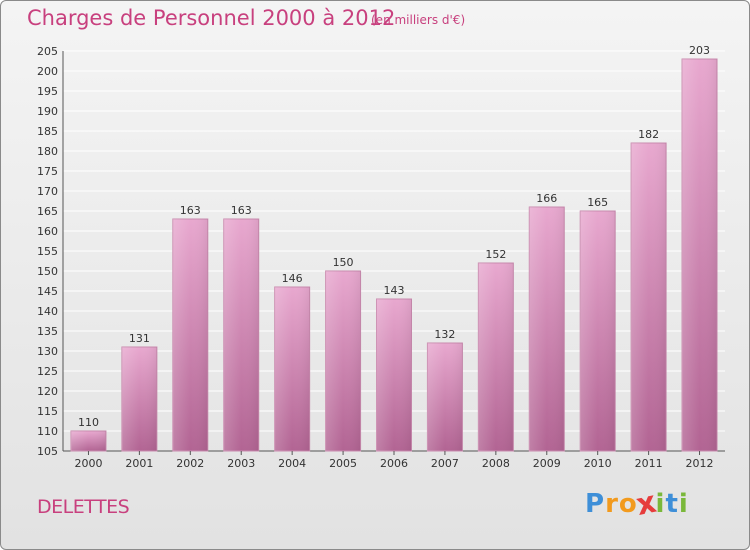 The image size is (750, 550). I want to click on chart-subtitle: (en milliers d'€), so click(418, 20).